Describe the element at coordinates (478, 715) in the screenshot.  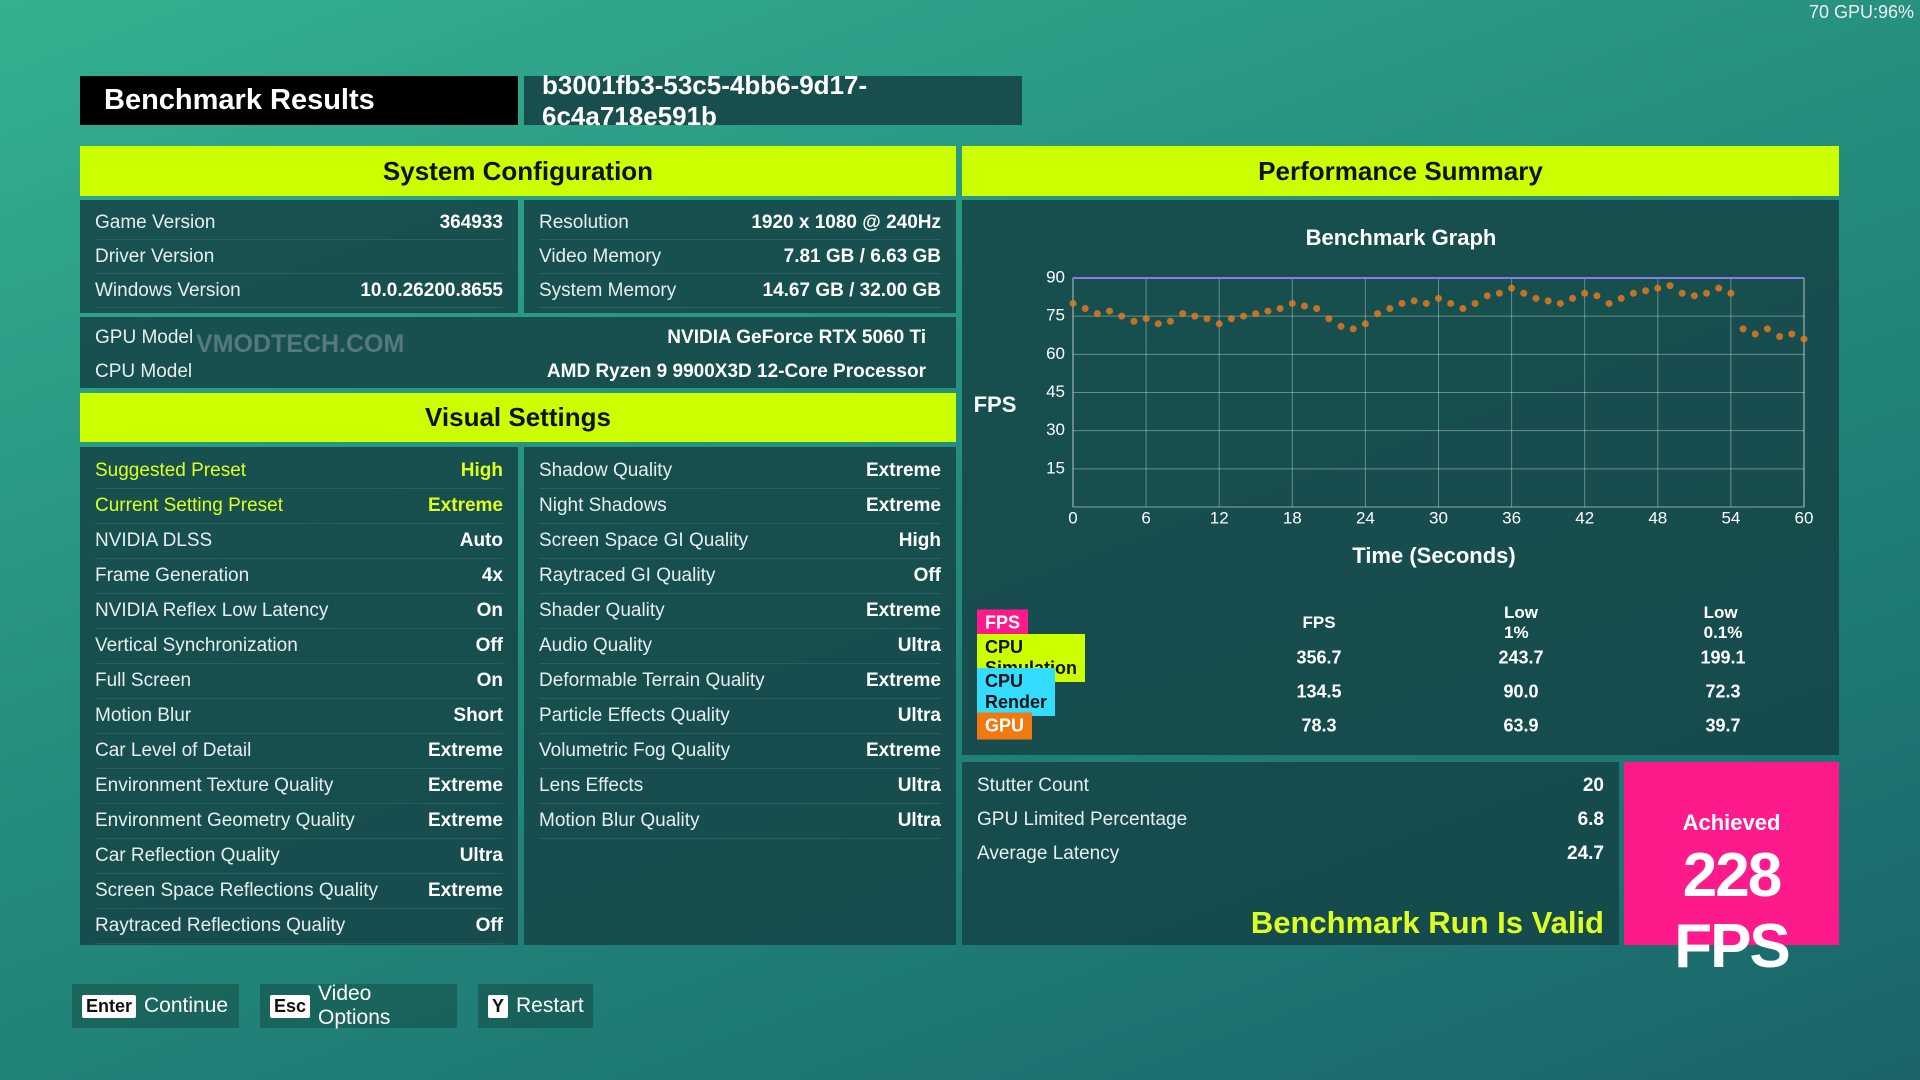
I see `setting-value: Short` at that location.